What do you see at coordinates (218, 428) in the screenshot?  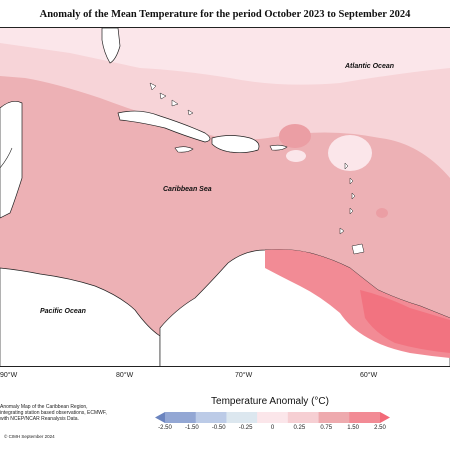 I see `legend-tick-label: -0.50` at bounding box center [218, 428].